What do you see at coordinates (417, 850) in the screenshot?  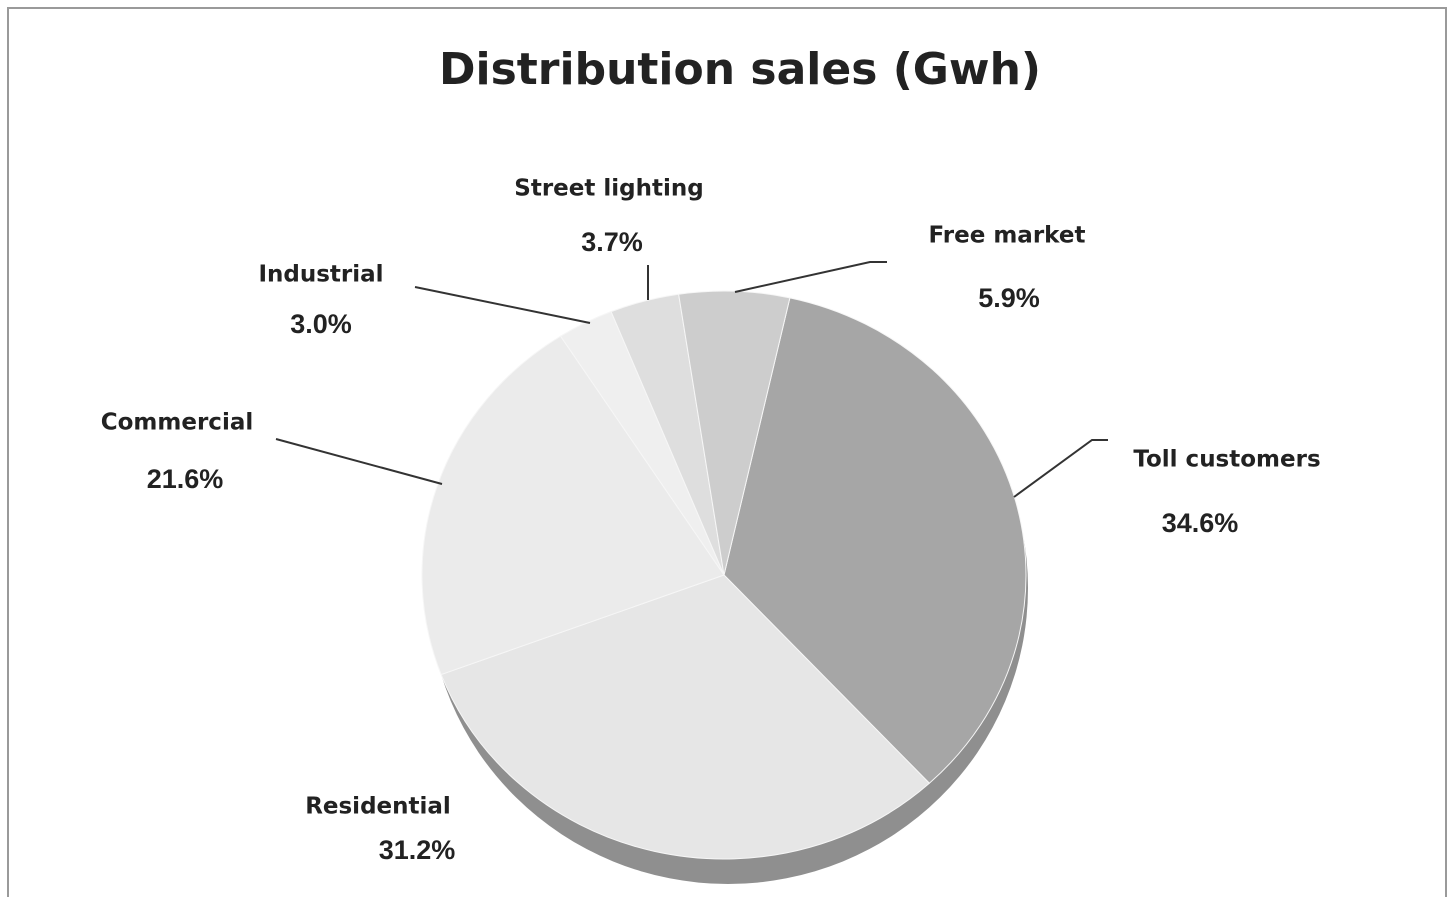 I see `value-label: 31.2%` at bounding box center [417, 850].